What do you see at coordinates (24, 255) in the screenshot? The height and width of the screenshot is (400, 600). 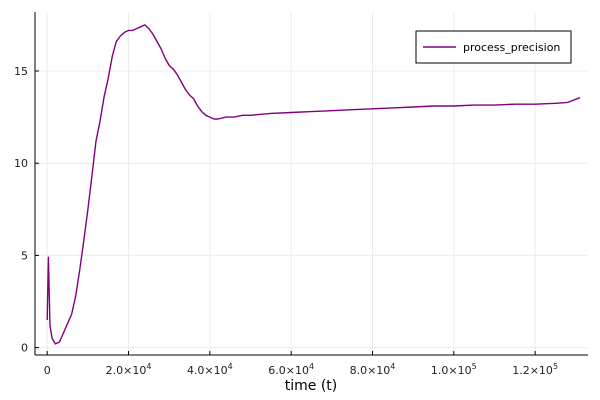 I see `y-tick-label: 5` at bounding box center [24, 255].